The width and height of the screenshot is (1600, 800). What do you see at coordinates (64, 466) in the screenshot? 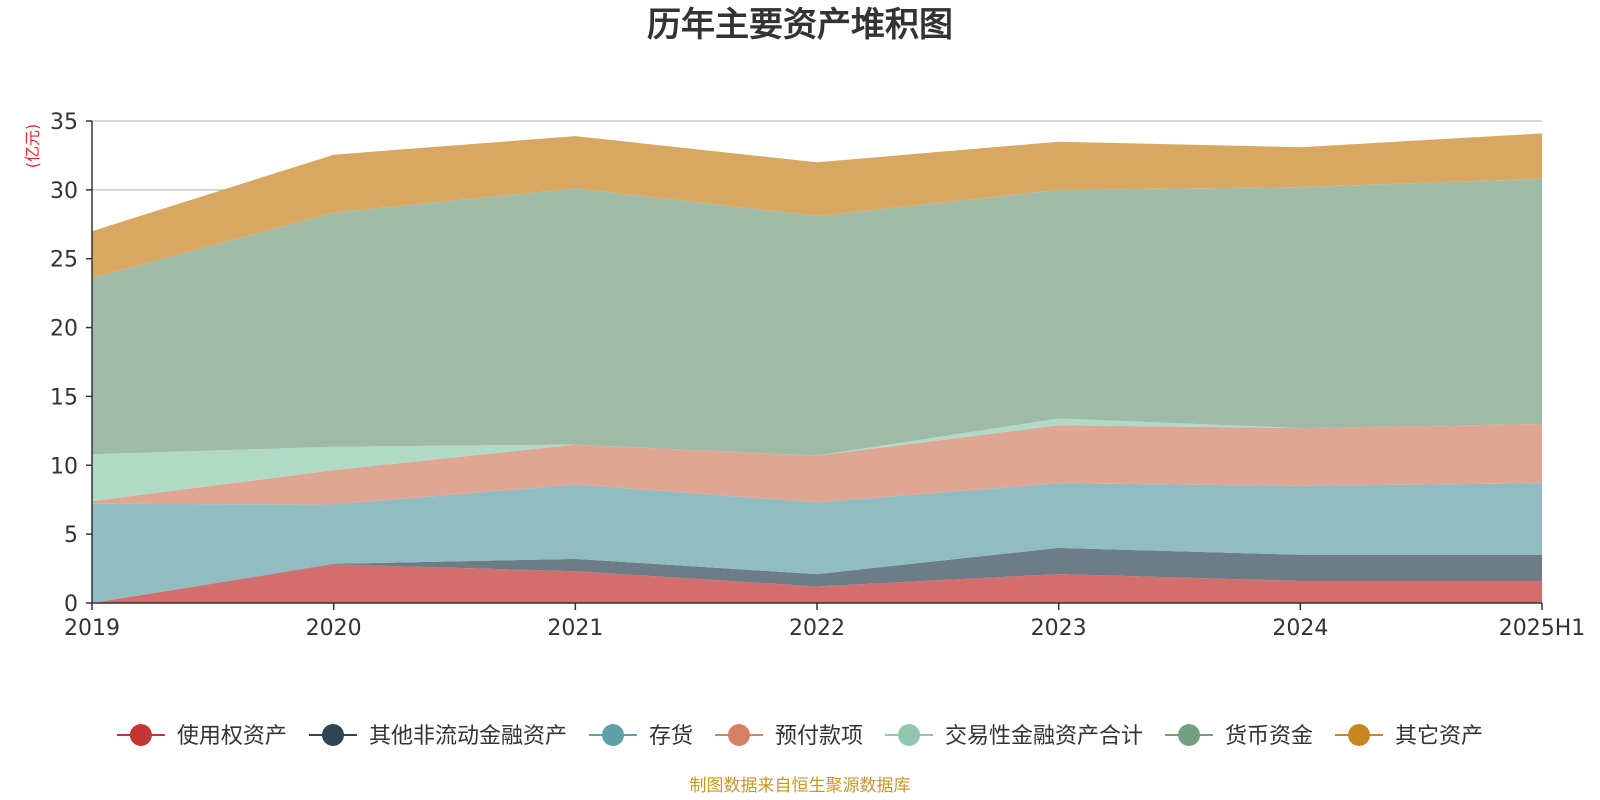
I see `y-tick-label: 10` at bounding box center [64, 466].